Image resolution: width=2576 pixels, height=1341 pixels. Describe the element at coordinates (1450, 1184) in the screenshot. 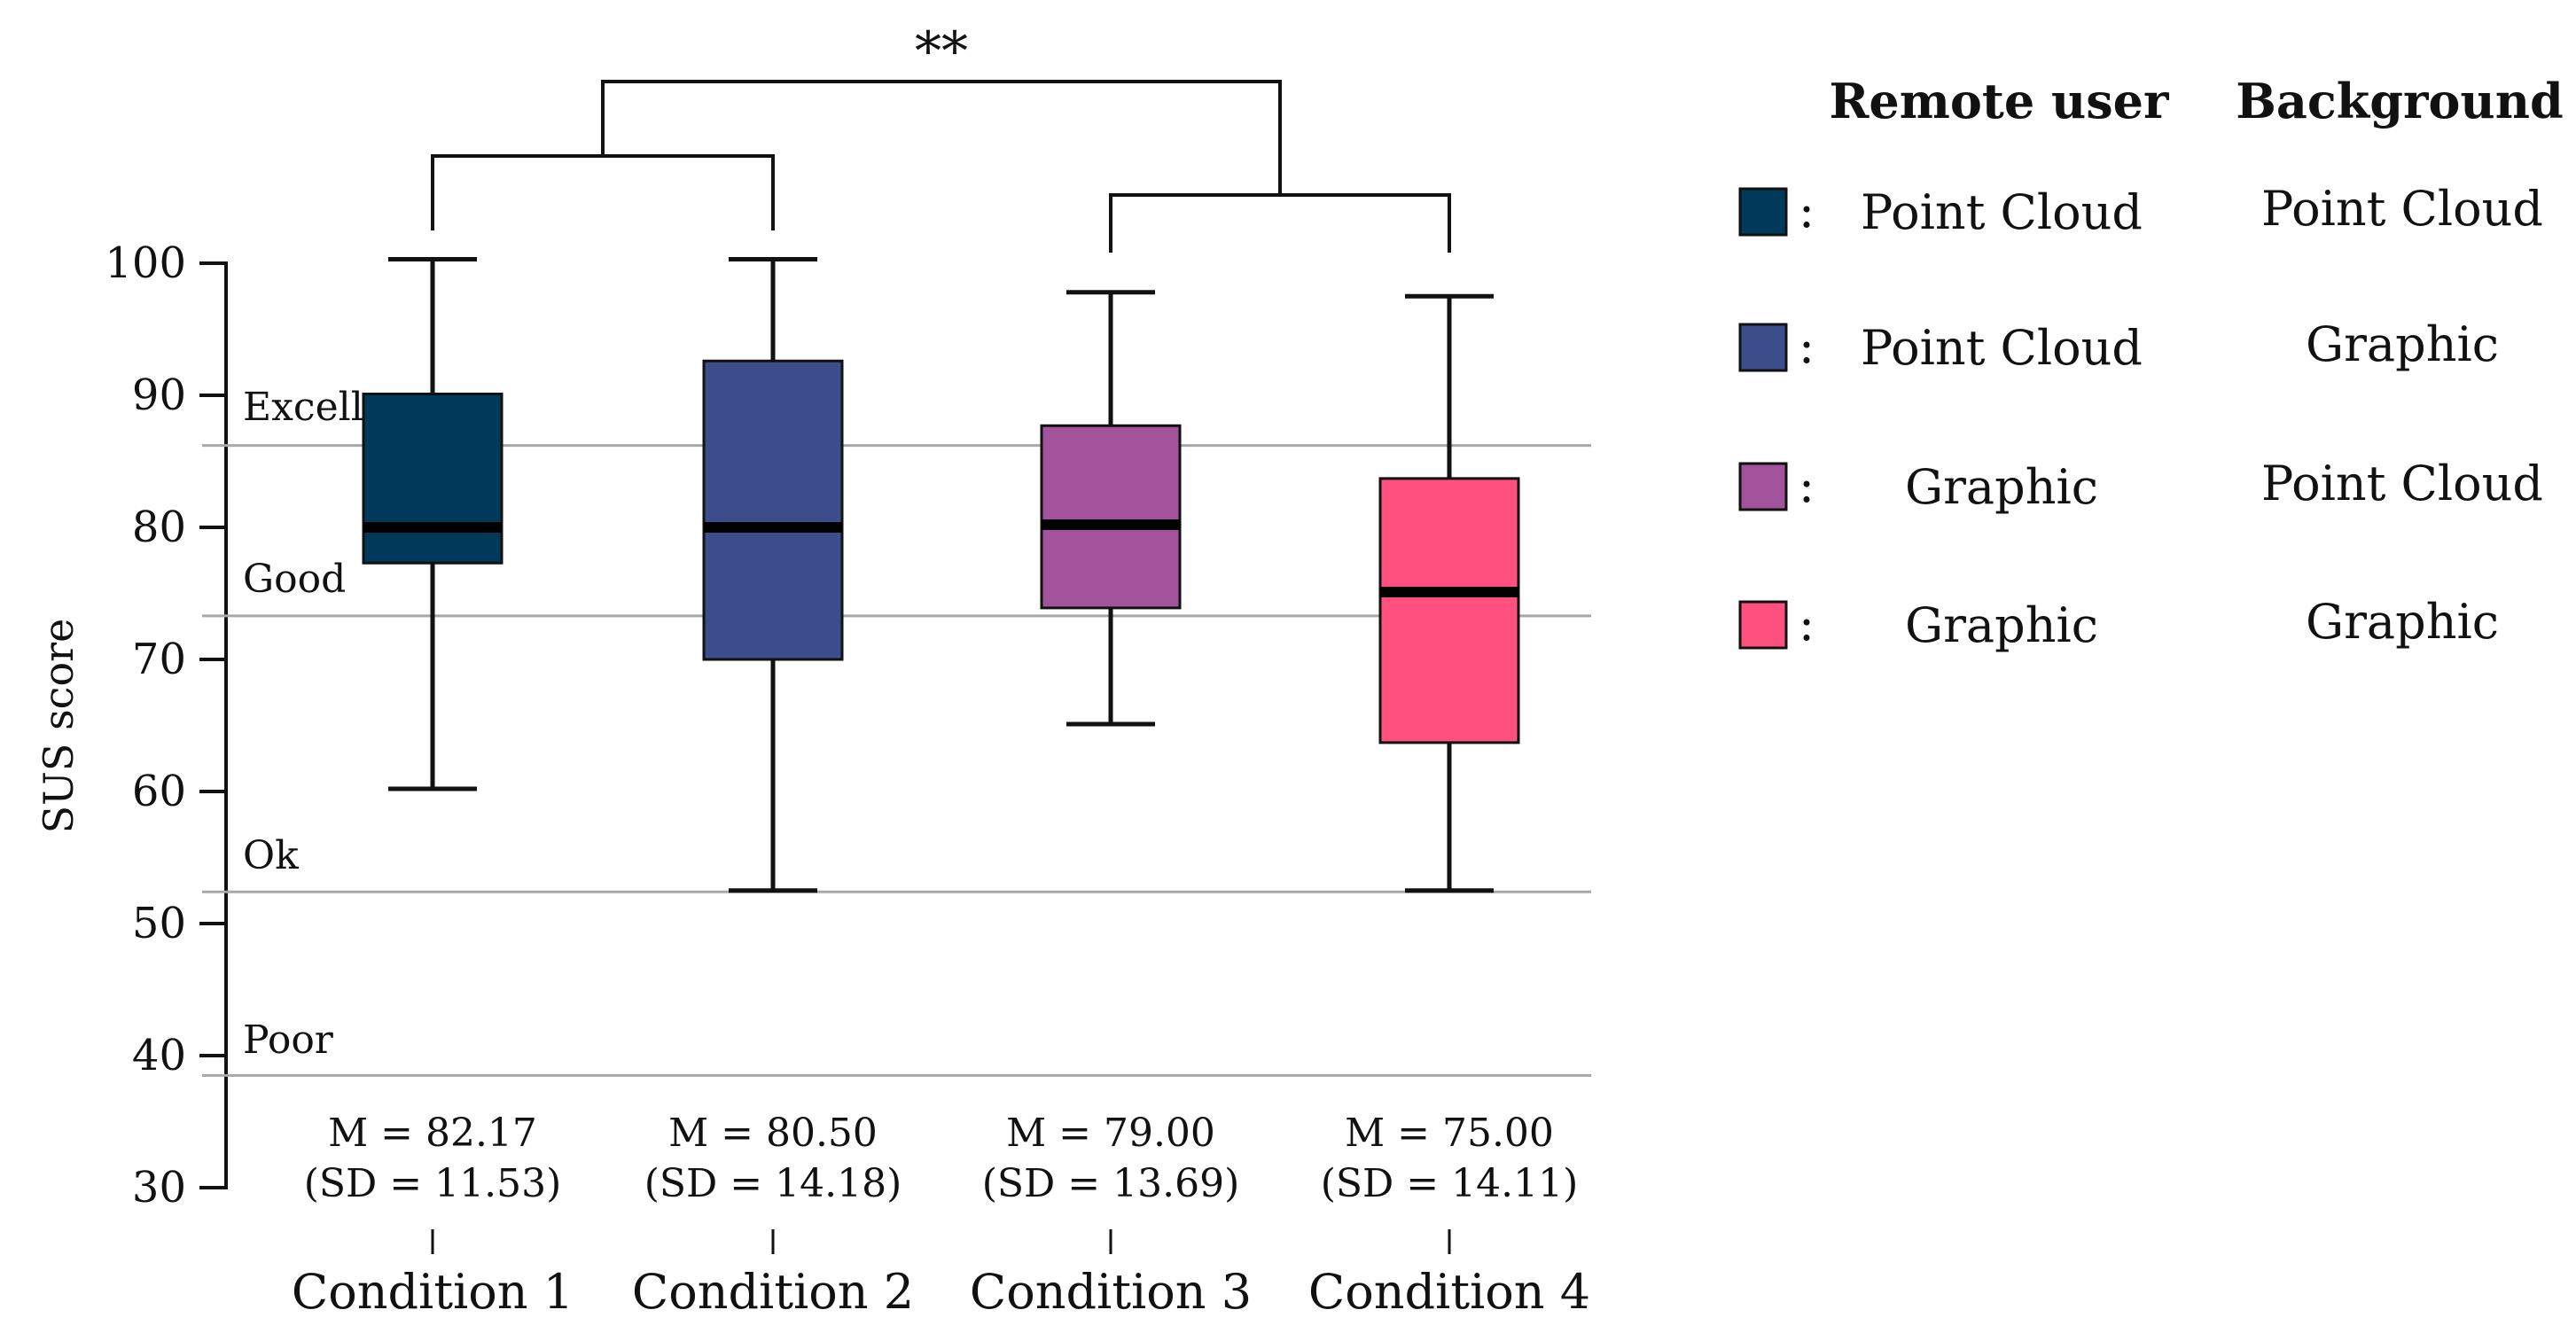

I see `sd-label: (SD = 14.11)` at that location.